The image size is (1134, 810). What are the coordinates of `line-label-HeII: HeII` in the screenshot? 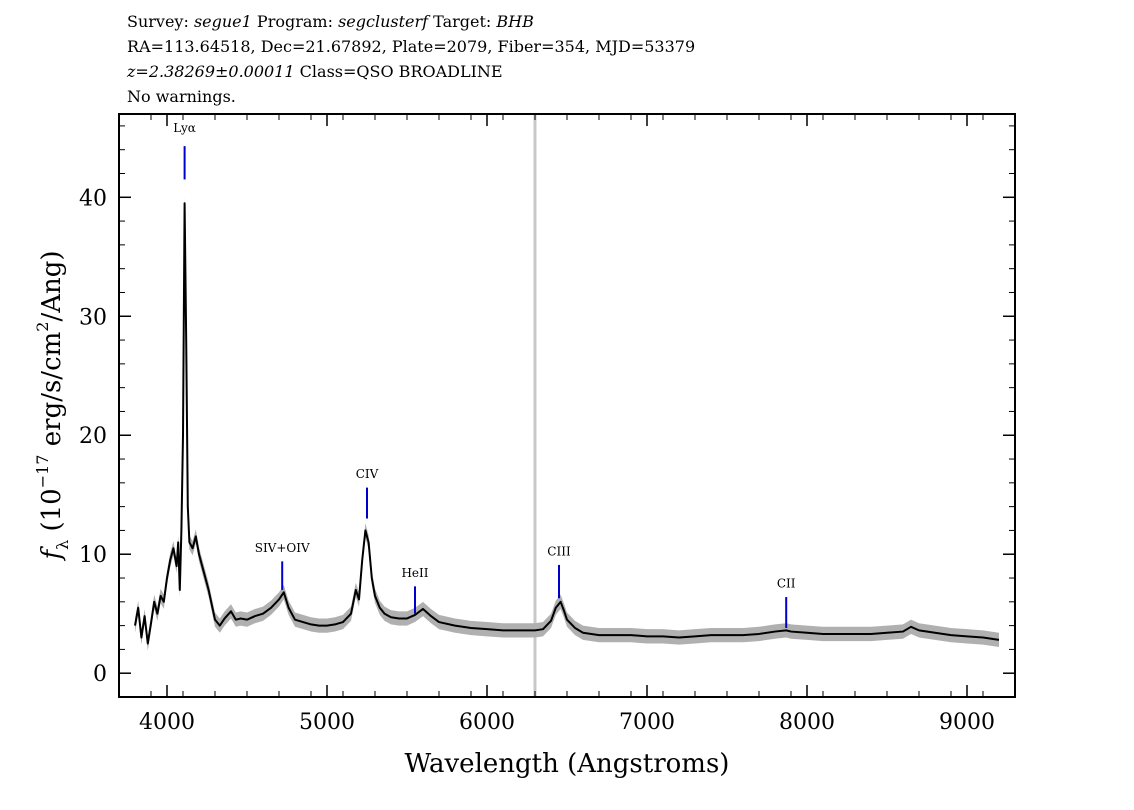 It's located at (414, 573).